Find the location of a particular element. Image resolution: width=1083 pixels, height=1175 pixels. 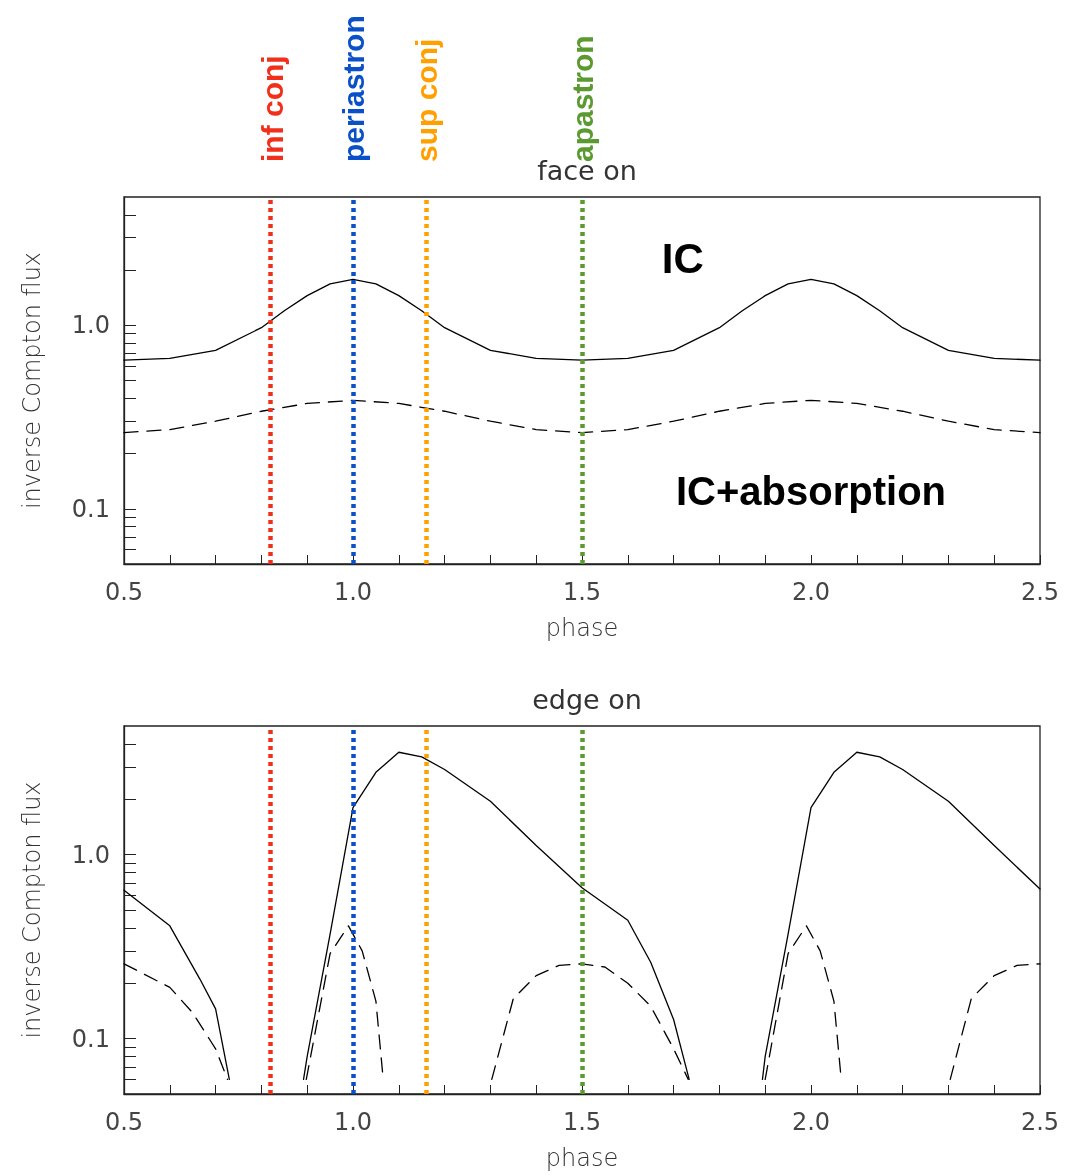

annotation: IC is located at coordinates (682, 259).